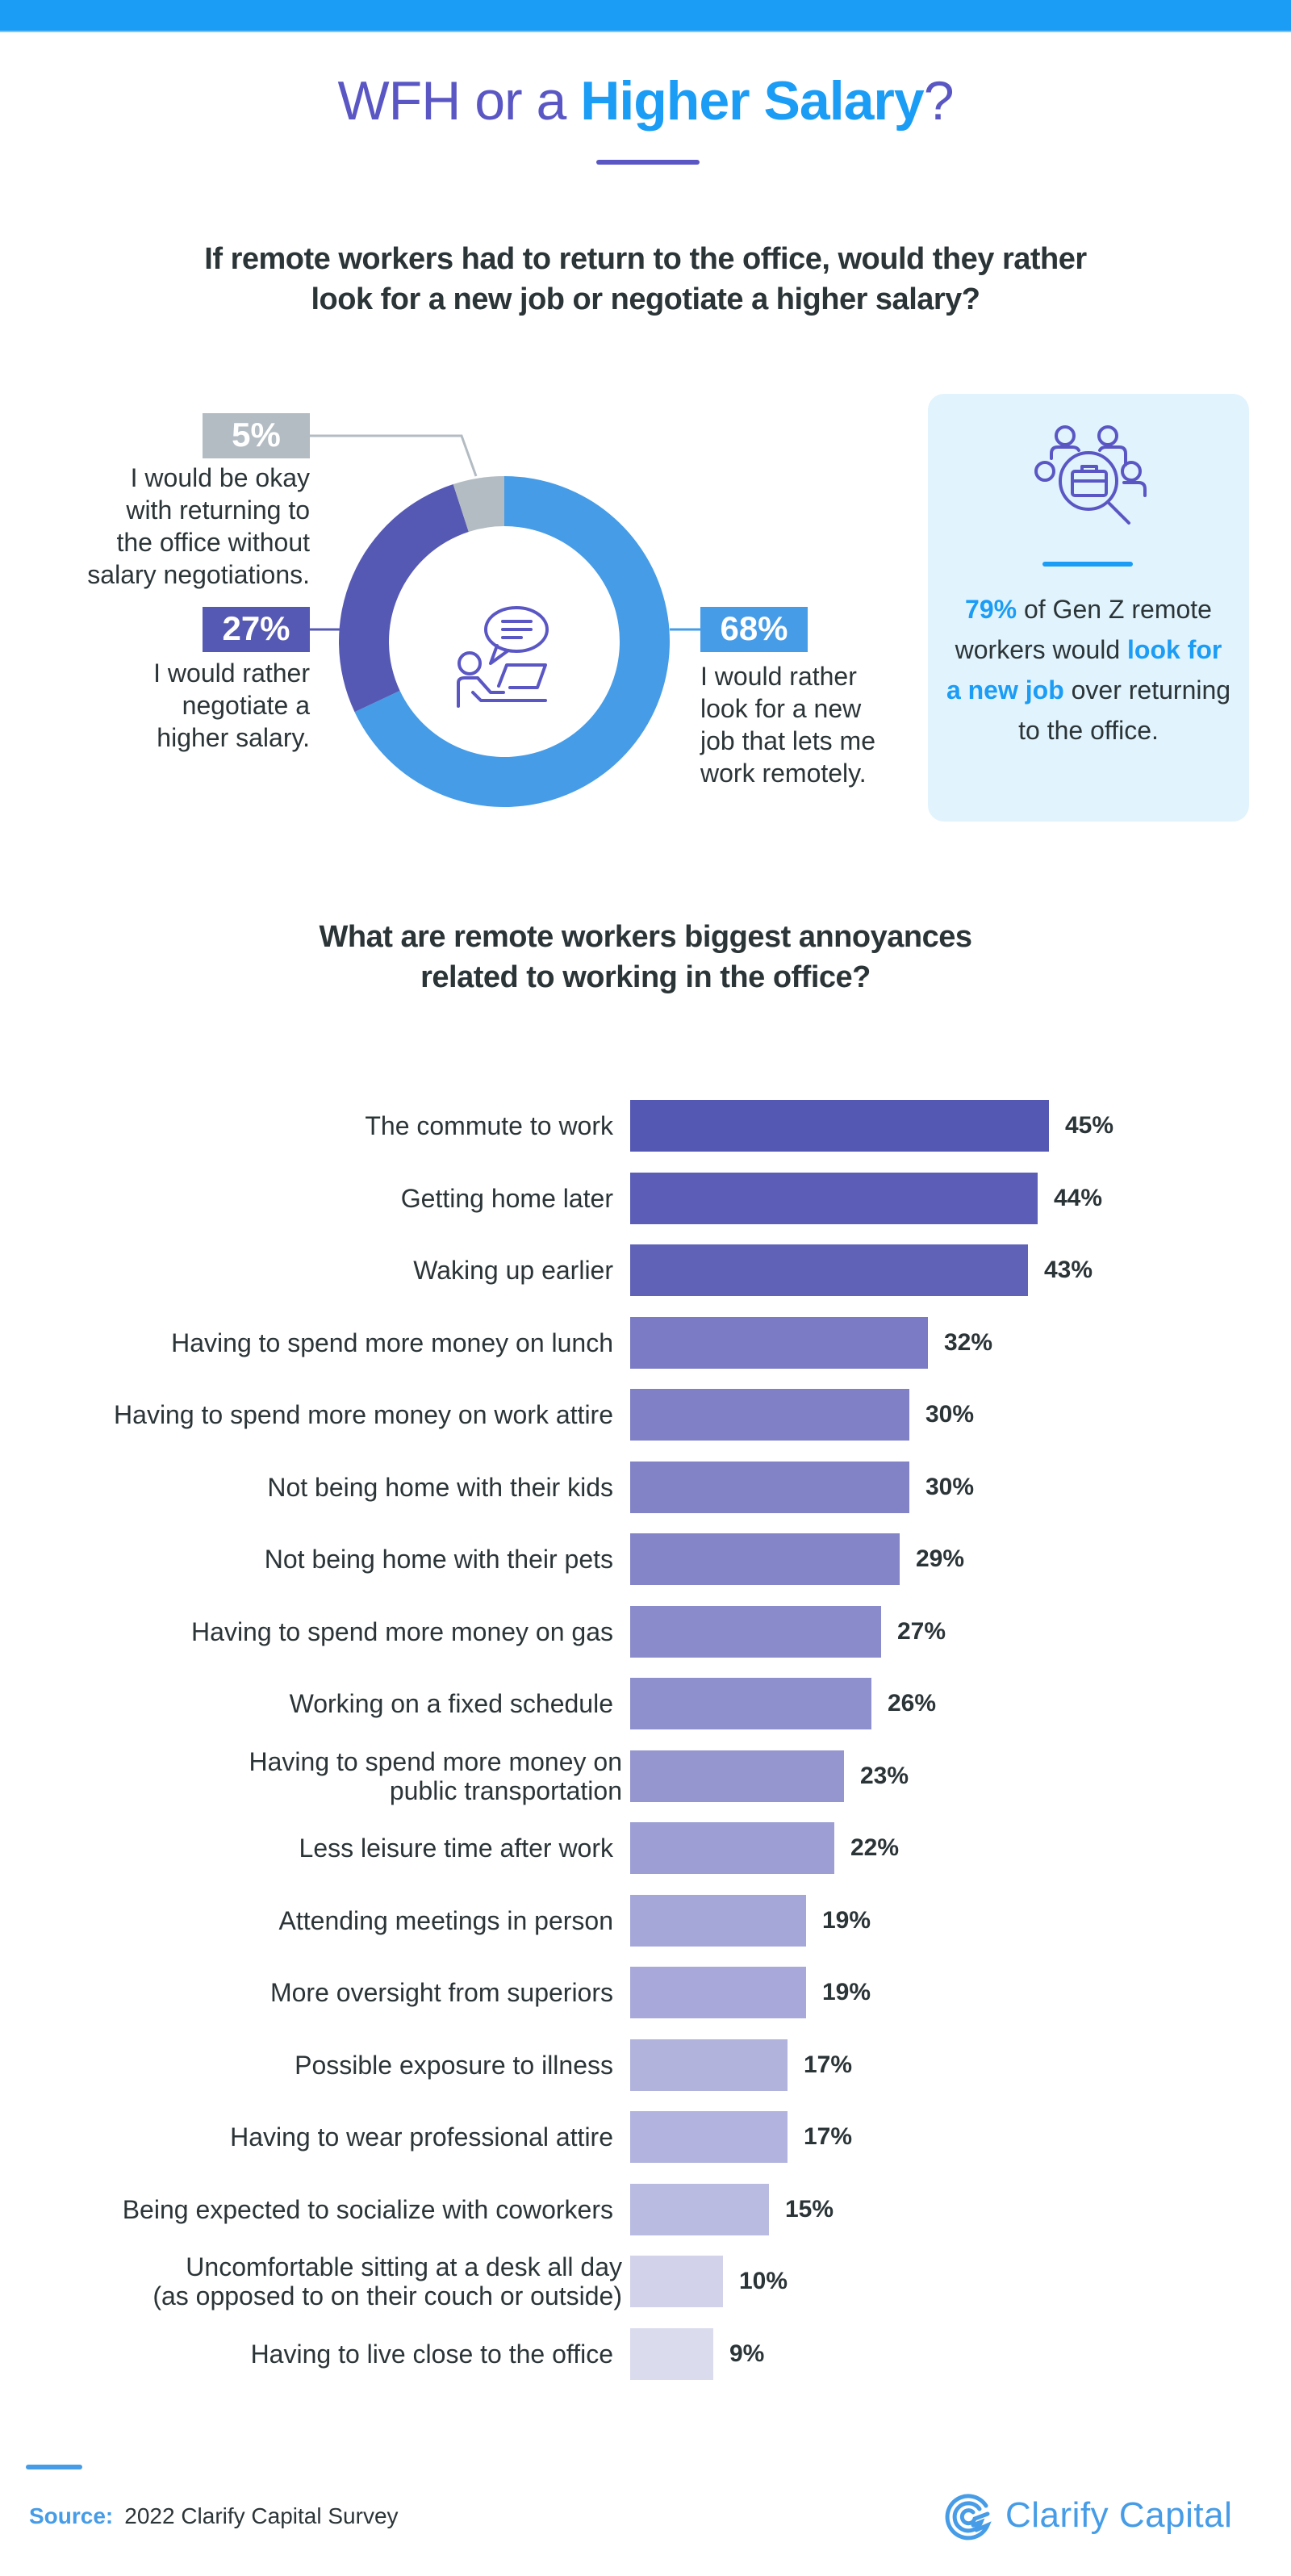 This screenshot has width=1291, height=2576. Describe the element at coordinates (940, 1558) in the screenshot. I see `bar-value: 29%` at that location.